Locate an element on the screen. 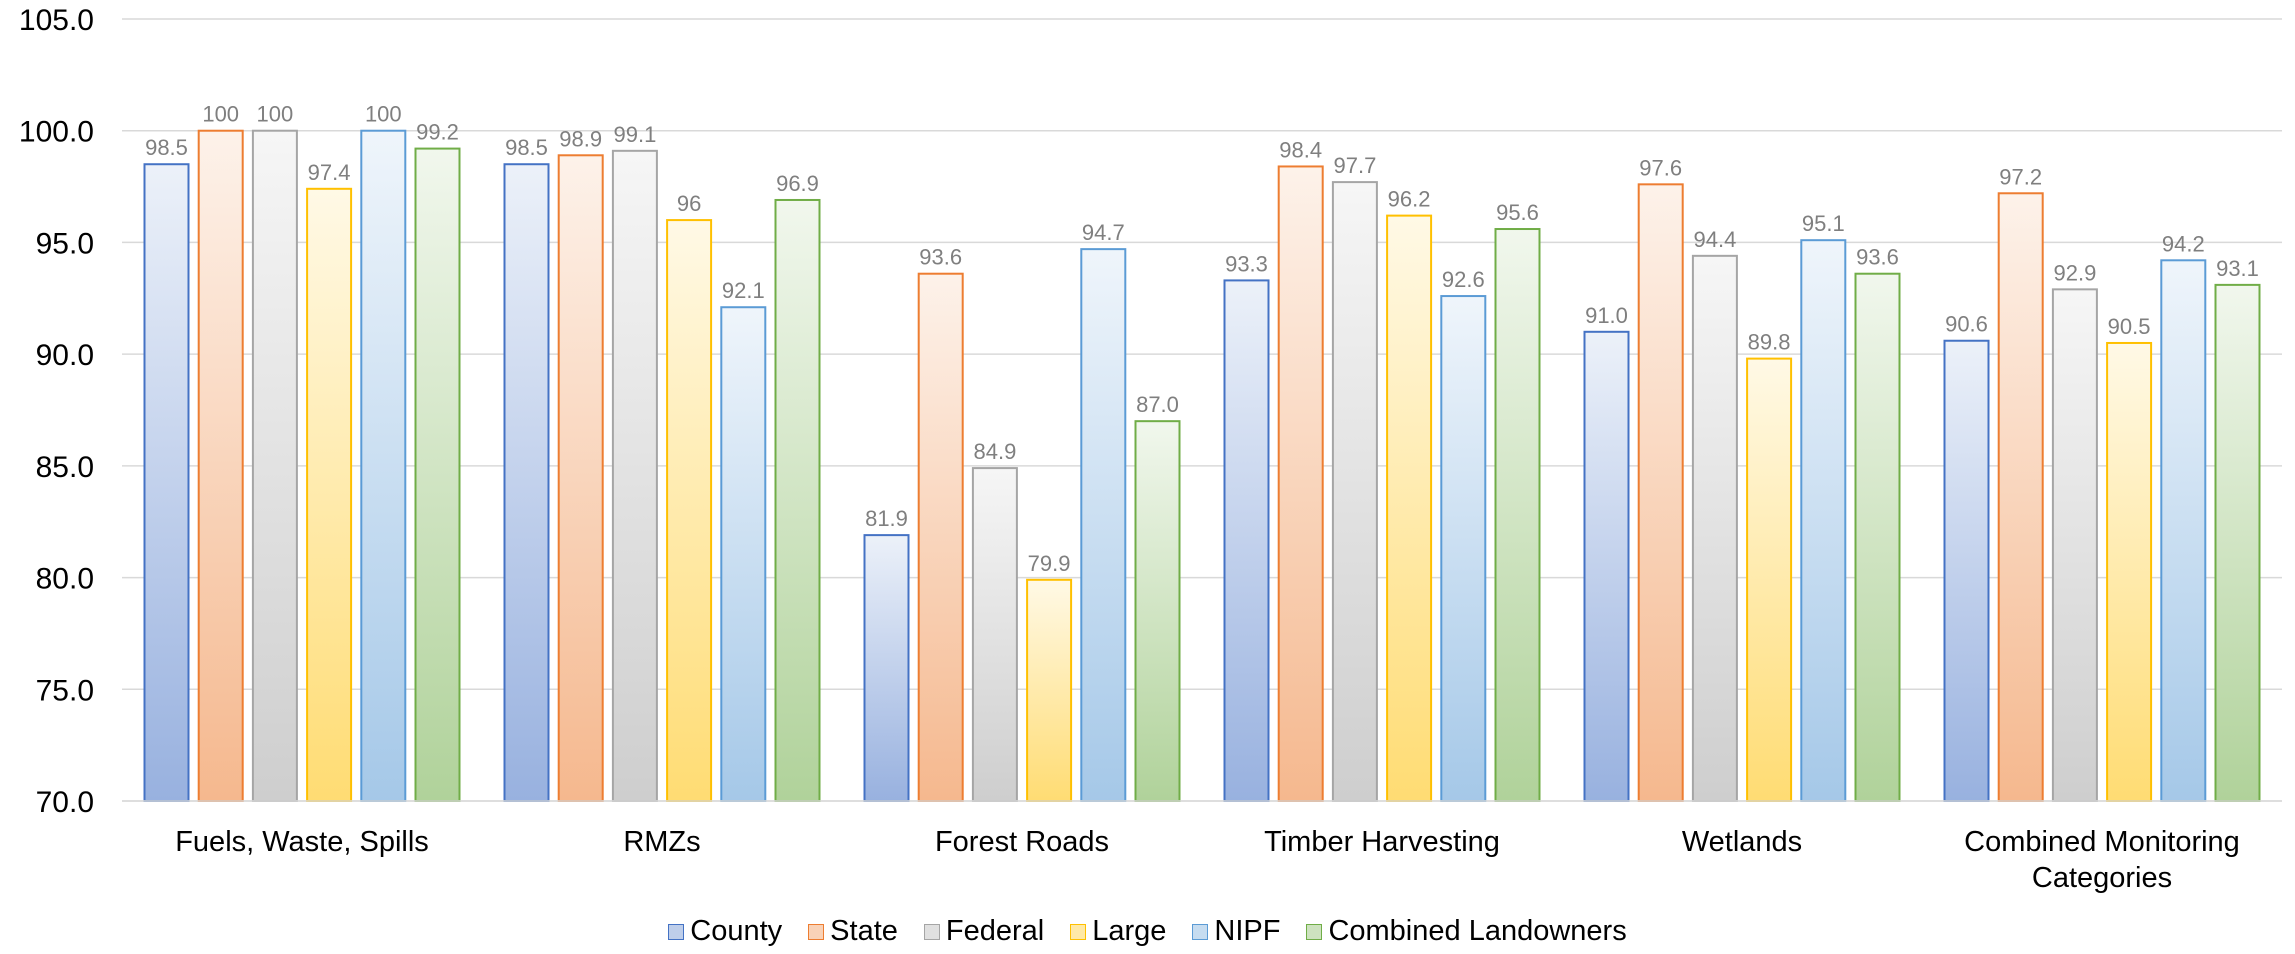 The width and height of the screenshot is (2295, 954). category-label: Combined Monitoring is located at coordinates (2102, 842).